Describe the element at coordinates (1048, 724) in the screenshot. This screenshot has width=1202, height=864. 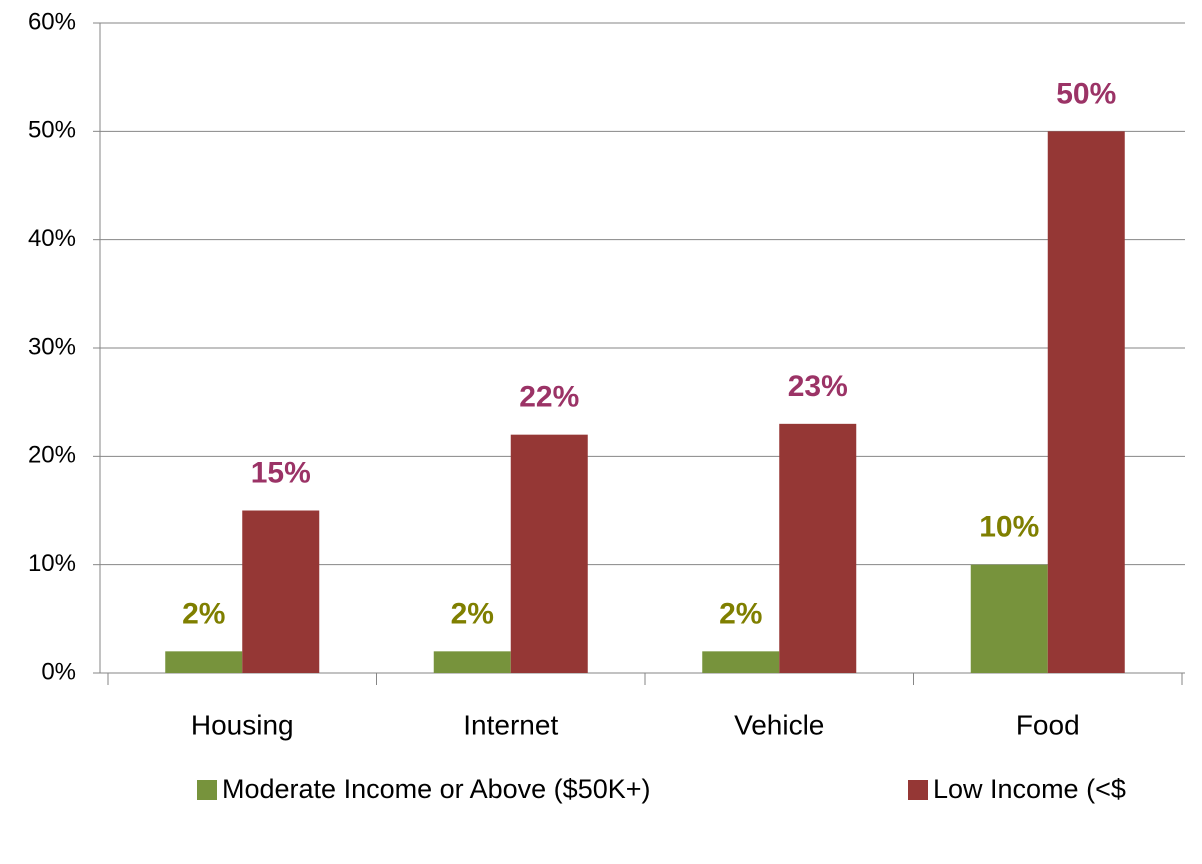
I see `x-tick-label: Food` at that location.